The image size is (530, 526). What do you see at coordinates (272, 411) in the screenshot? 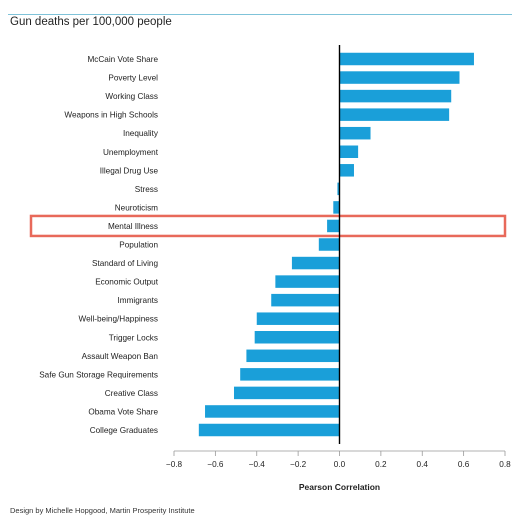
I see `bar-obama-vote-share` at bounding box center [272, 411].